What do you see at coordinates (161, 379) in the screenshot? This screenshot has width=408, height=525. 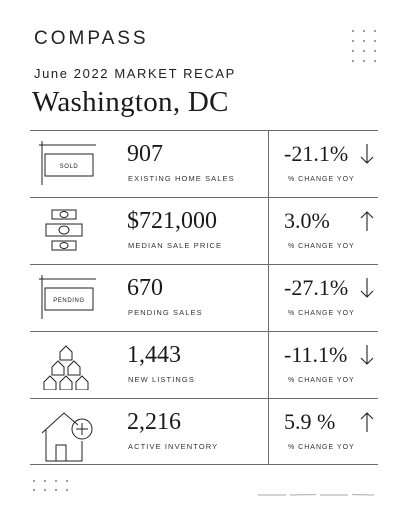 I see `stat-label: NEW LISTINGS` at bounding box center [161, 379].